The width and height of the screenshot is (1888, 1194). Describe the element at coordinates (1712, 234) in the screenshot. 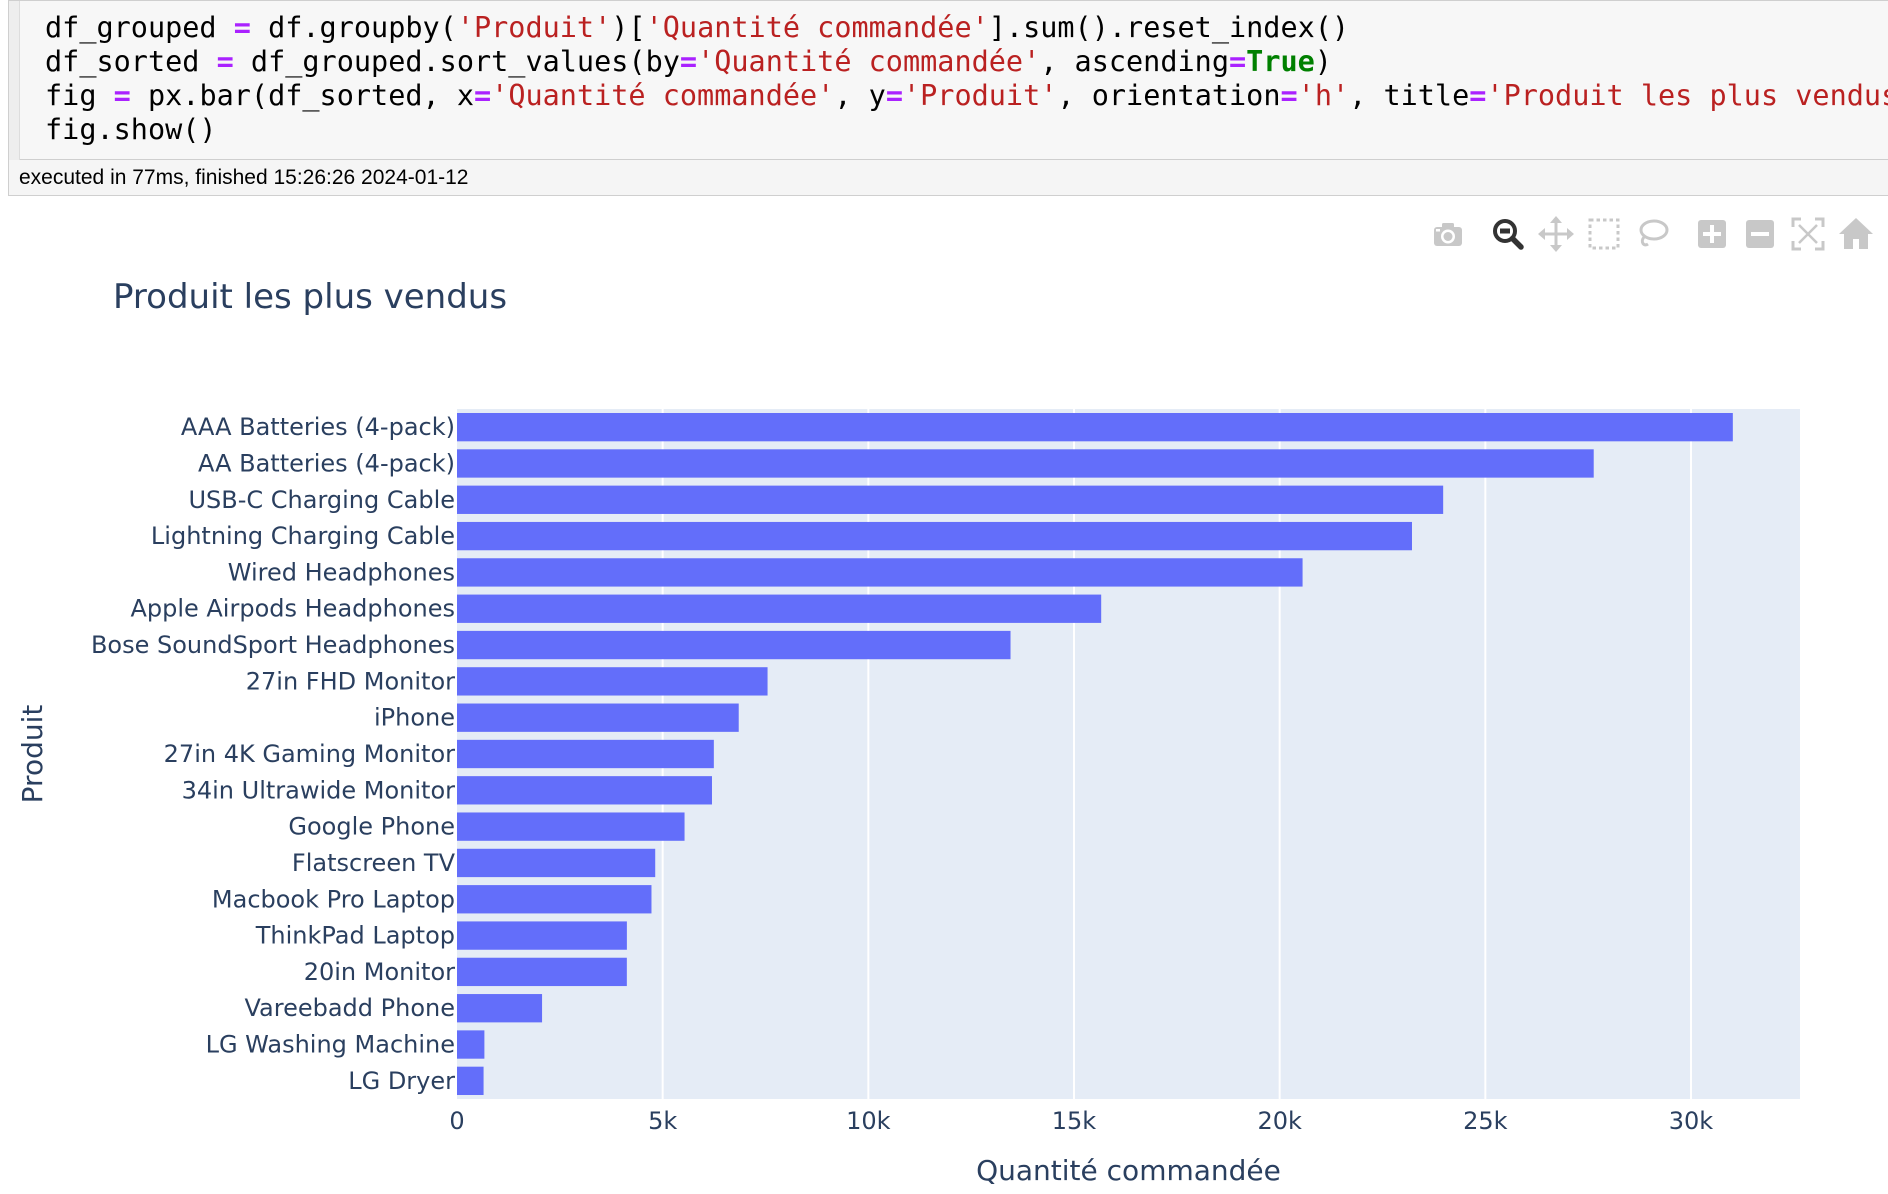

I see `zoom-in-icon` at that location.